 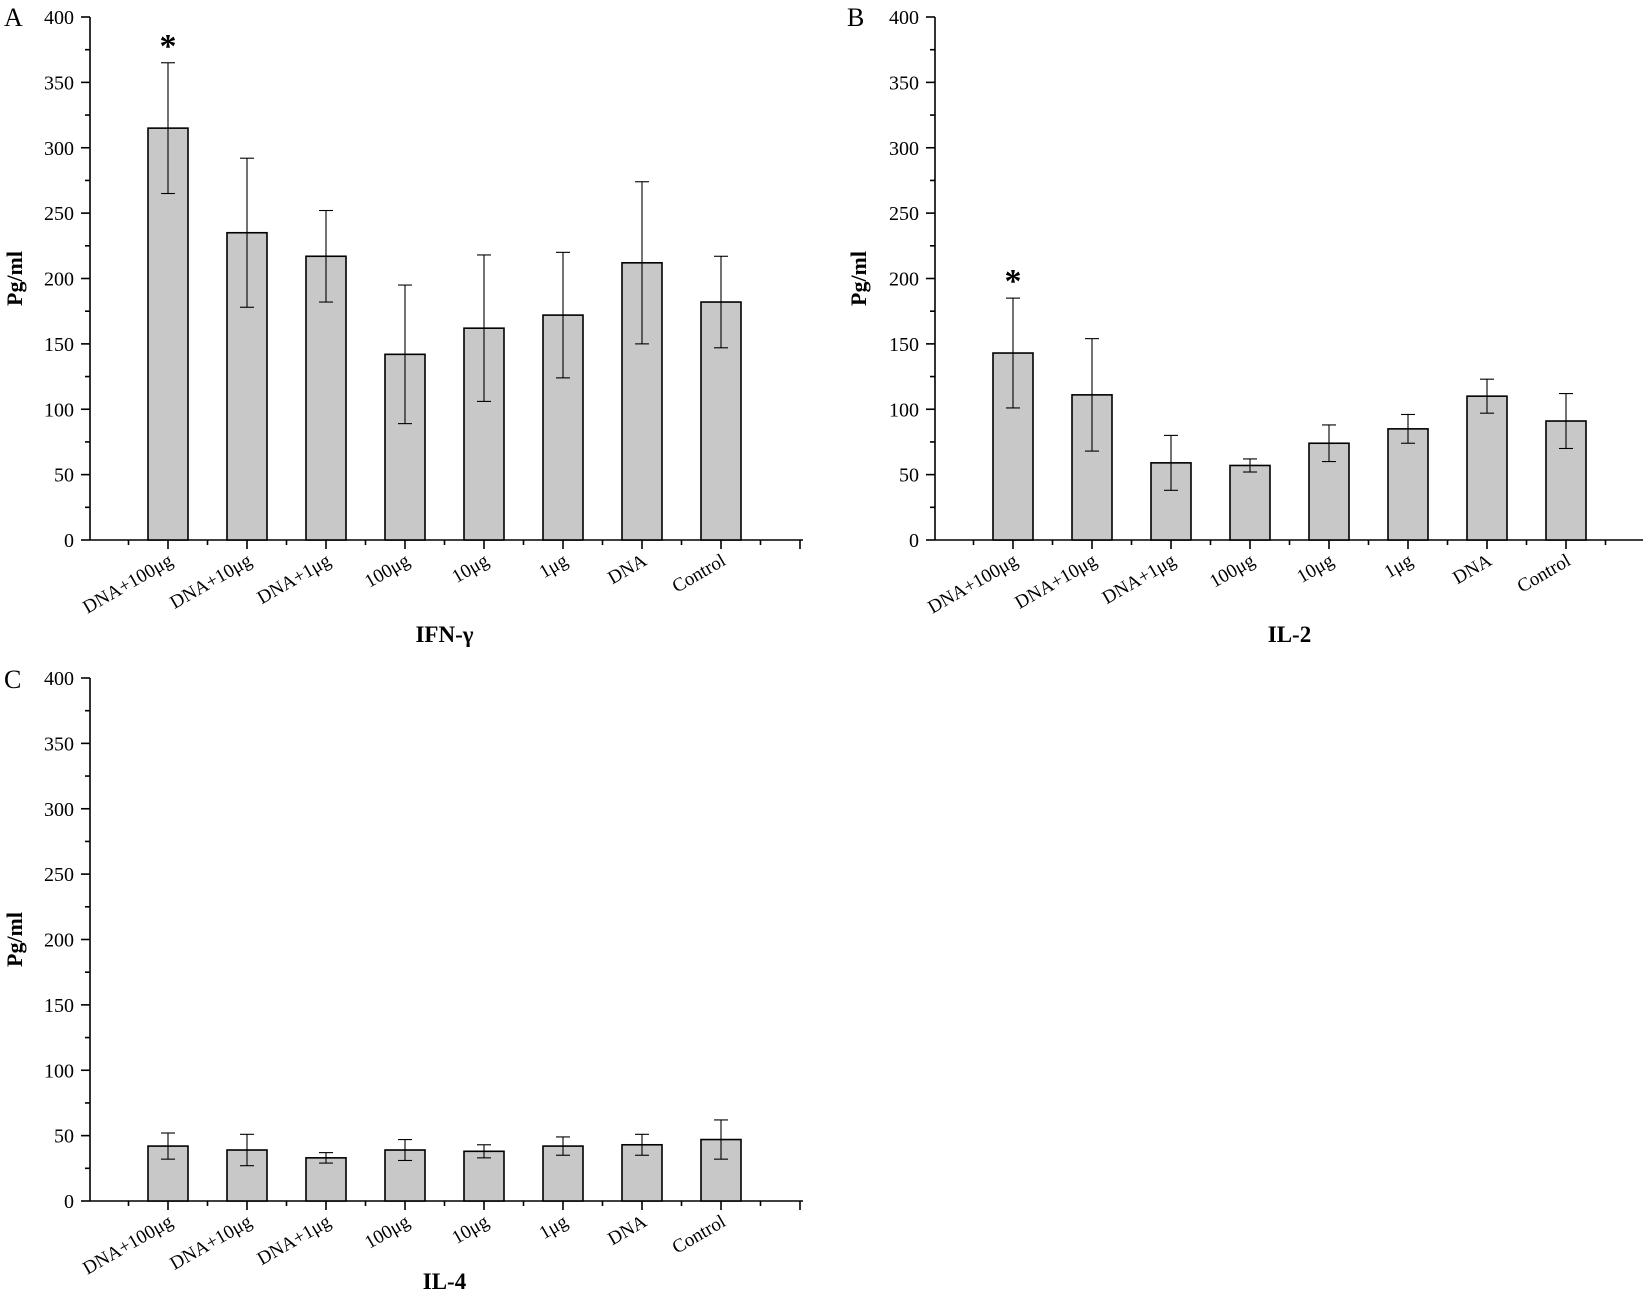 What do you see at coordinates (470, 569) in the screenshot?
I see `panel-a-category-label: 10μg` at bounding box center [470, 569].